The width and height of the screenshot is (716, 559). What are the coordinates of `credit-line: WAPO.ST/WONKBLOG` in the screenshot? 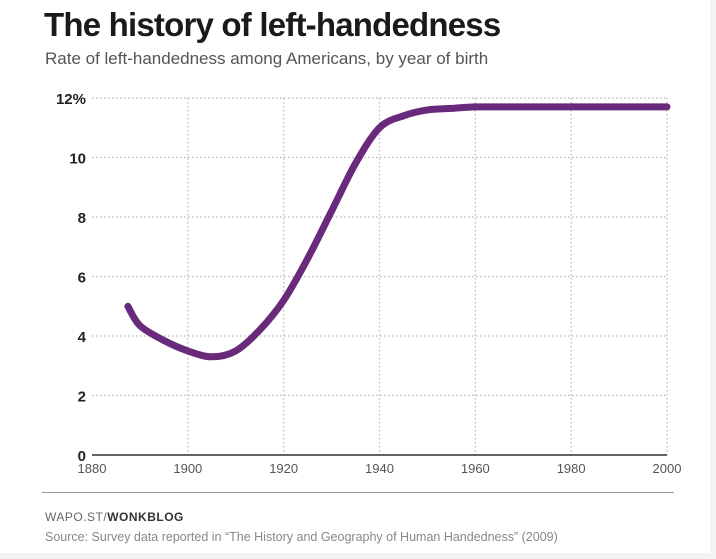 It's located at (114, 517).